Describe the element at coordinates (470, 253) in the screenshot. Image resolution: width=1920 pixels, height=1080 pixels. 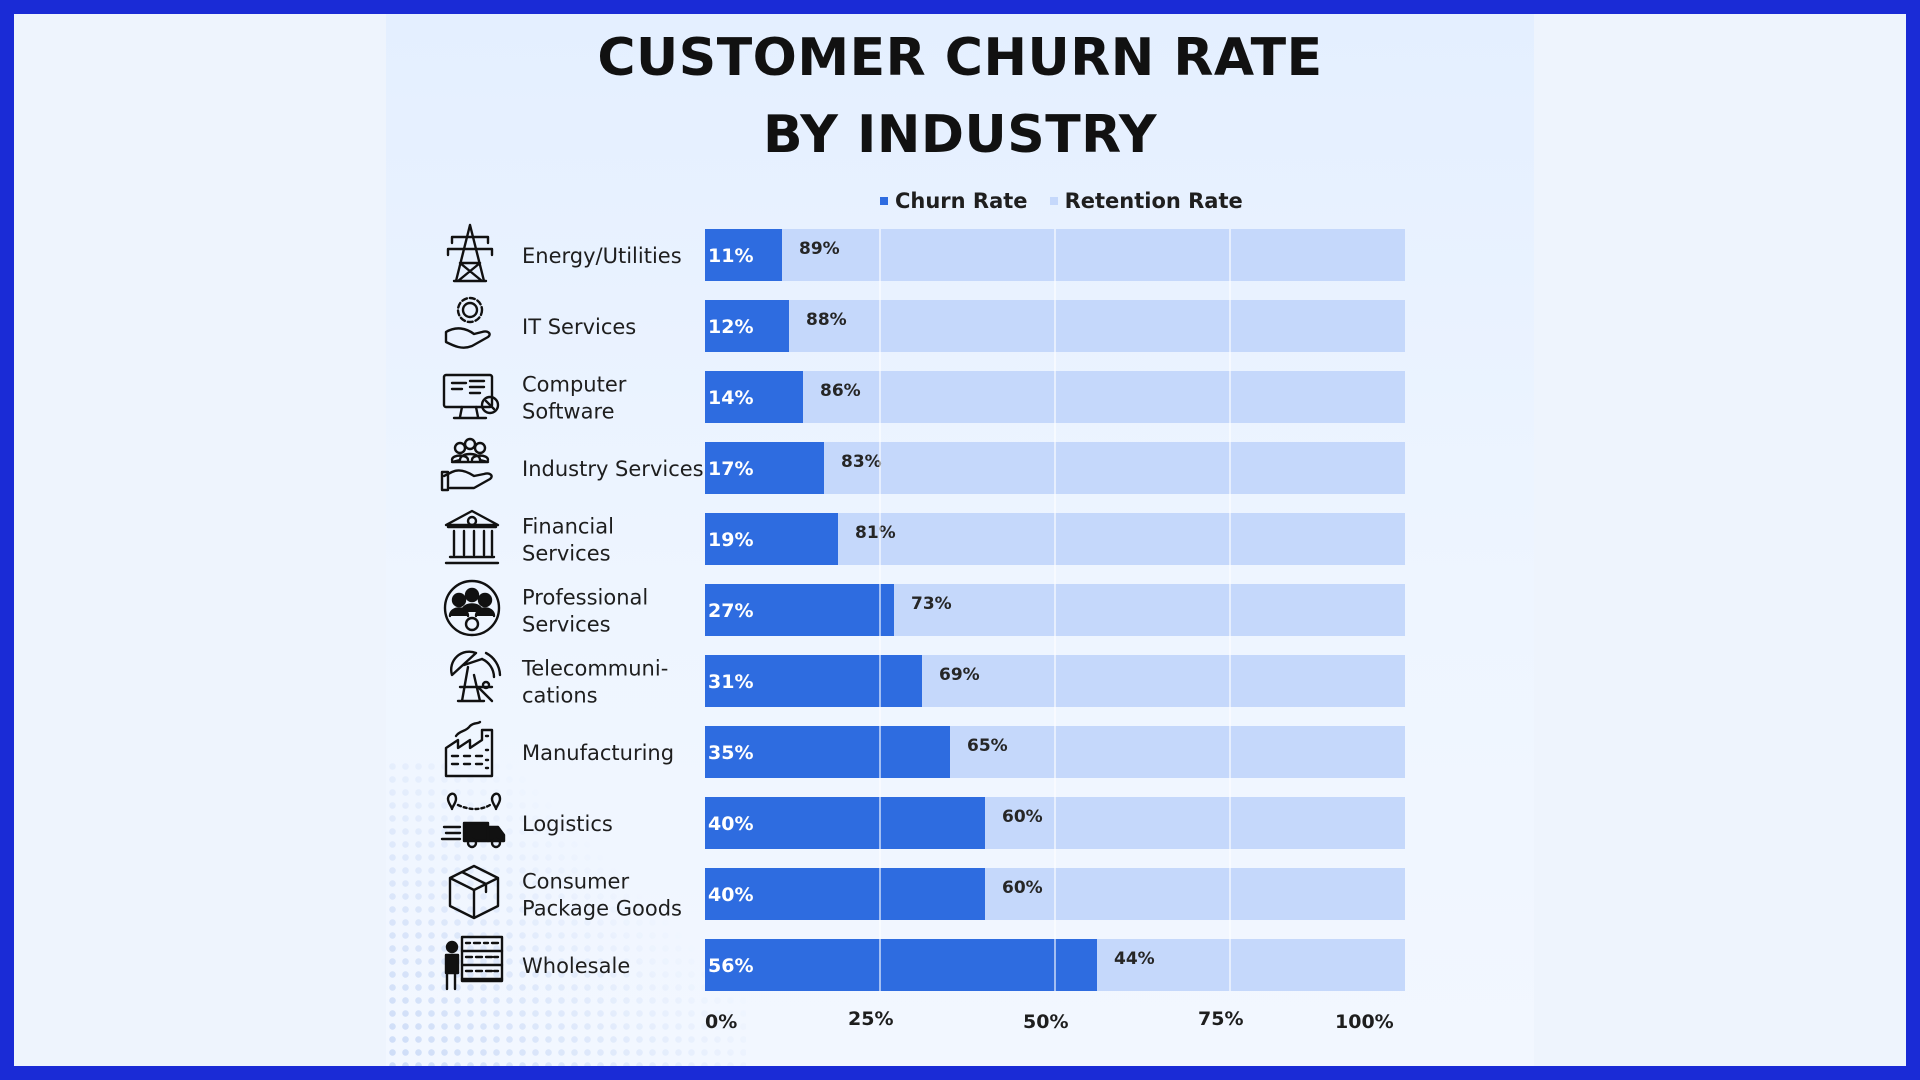
I see `power-tower-icon` at that location.